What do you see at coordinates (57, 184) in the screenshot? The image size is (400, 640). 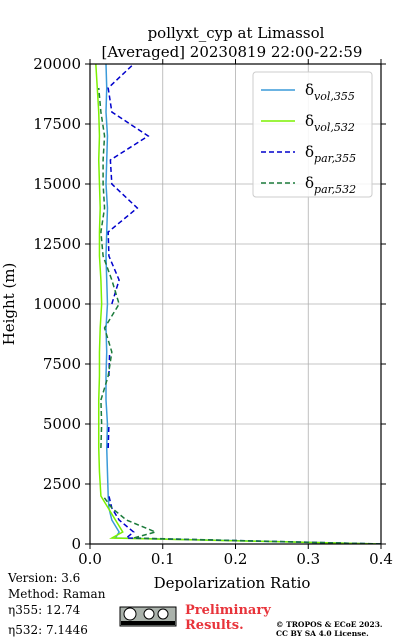 I see `y-tick-label: 15000` at bounding box center [57, 184].